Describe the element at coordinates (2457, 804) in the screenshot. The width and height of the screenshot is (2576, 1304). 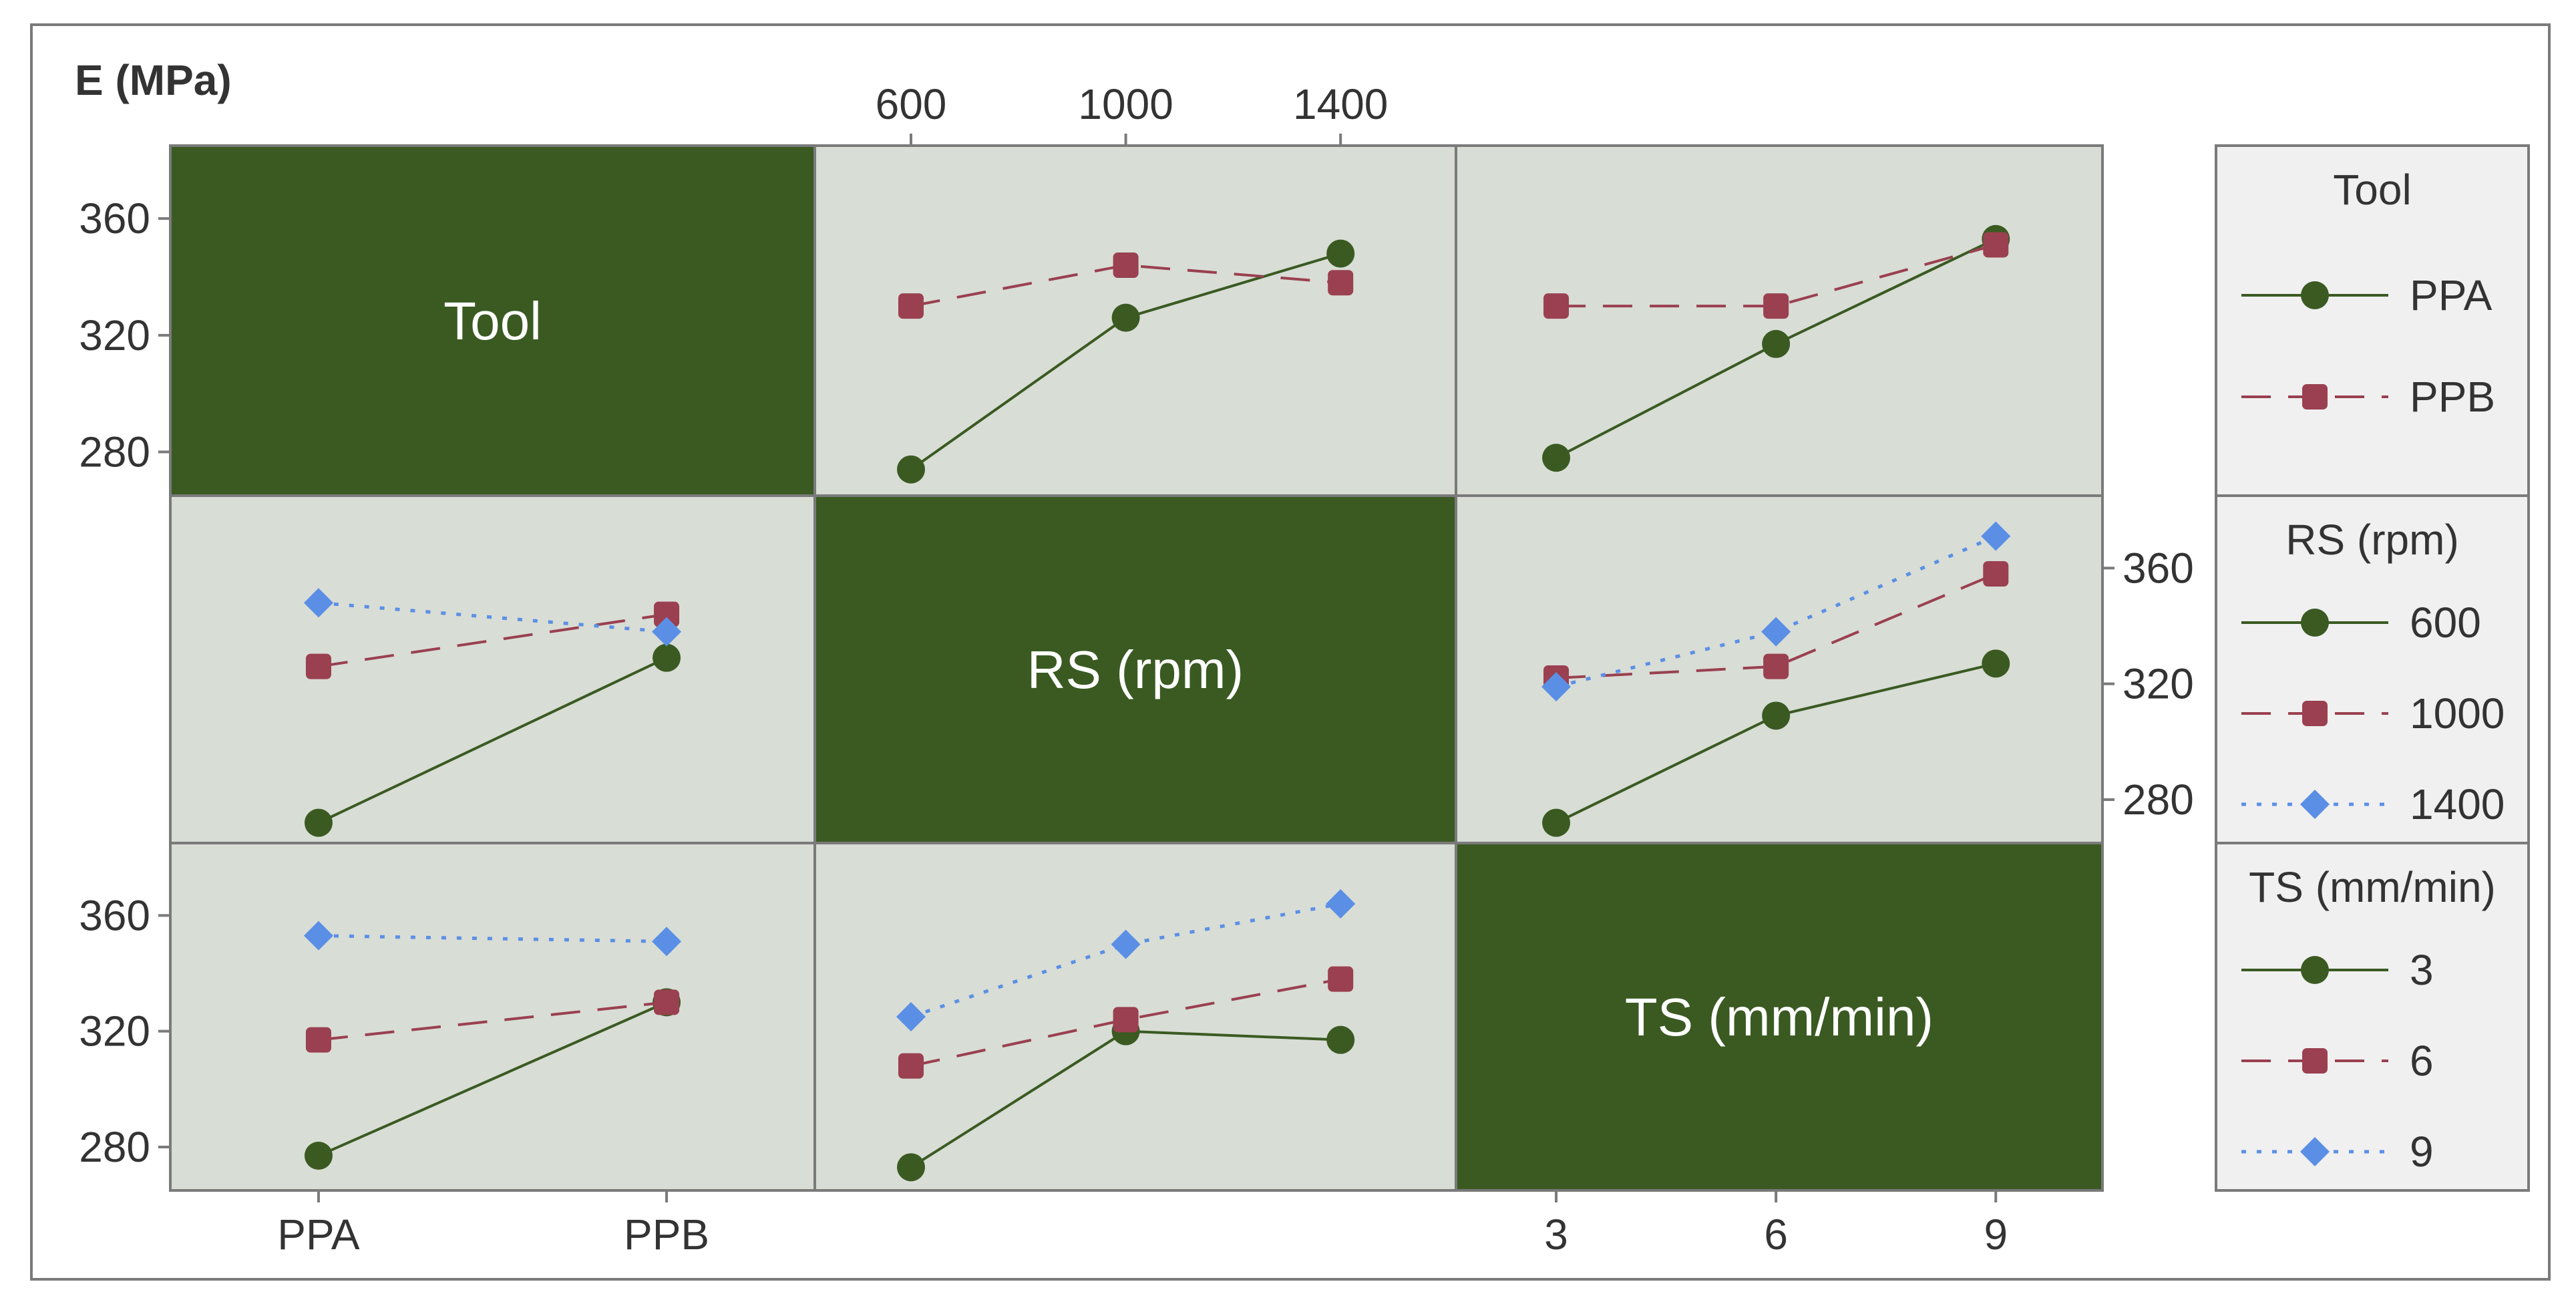
I see `legend-entry: 1400` at that location.